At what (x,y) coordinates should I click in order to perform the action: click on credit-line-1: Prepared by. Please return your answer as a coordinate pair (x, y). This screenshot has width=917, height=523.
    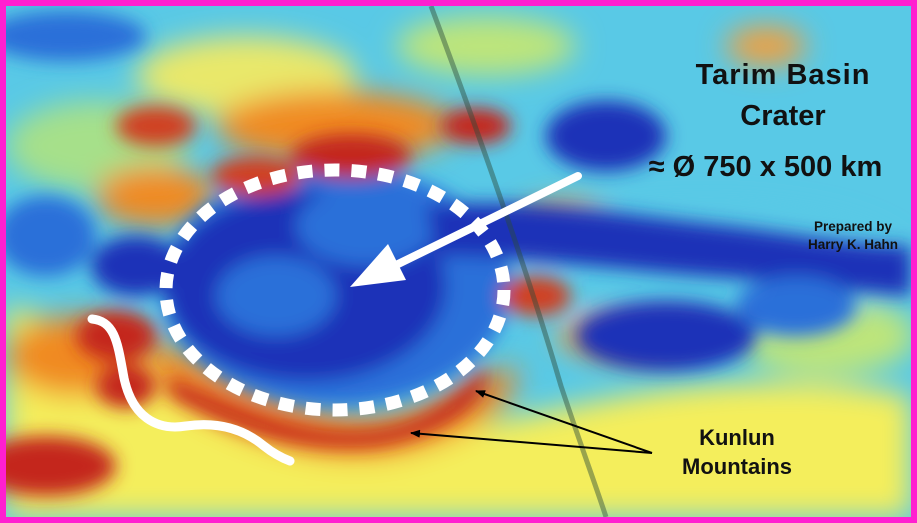
    Looking at the image, I should click on (853, 226).